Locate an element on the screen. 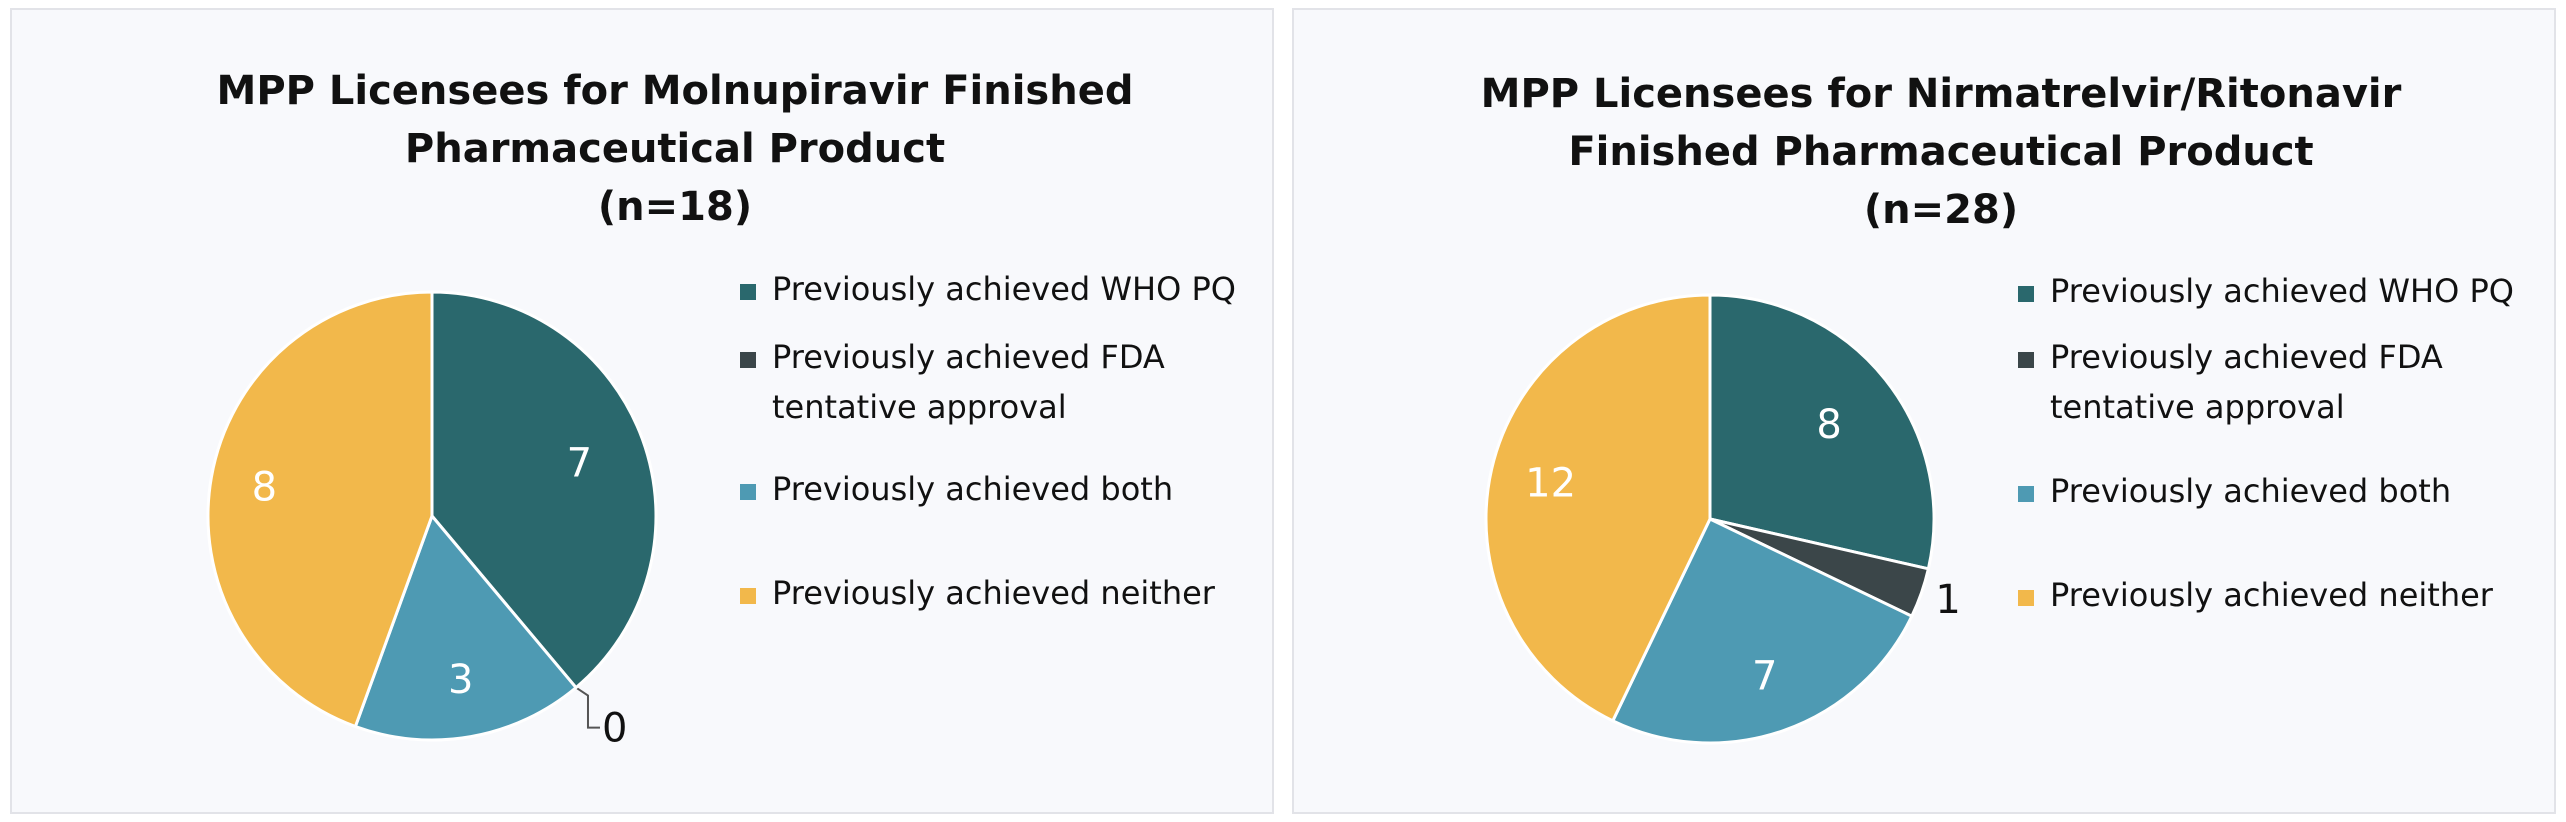 The image size is (2566, 822). data-label: 3 is located at coordinates (460, 680).